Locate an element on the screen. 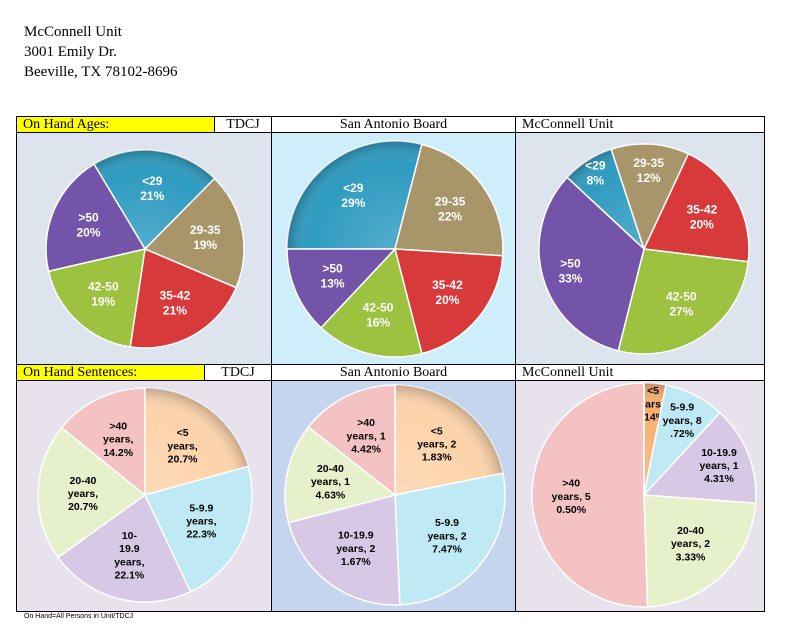  sa-ages-label-1: 29-35 22% is located at coordinates (450, 209).